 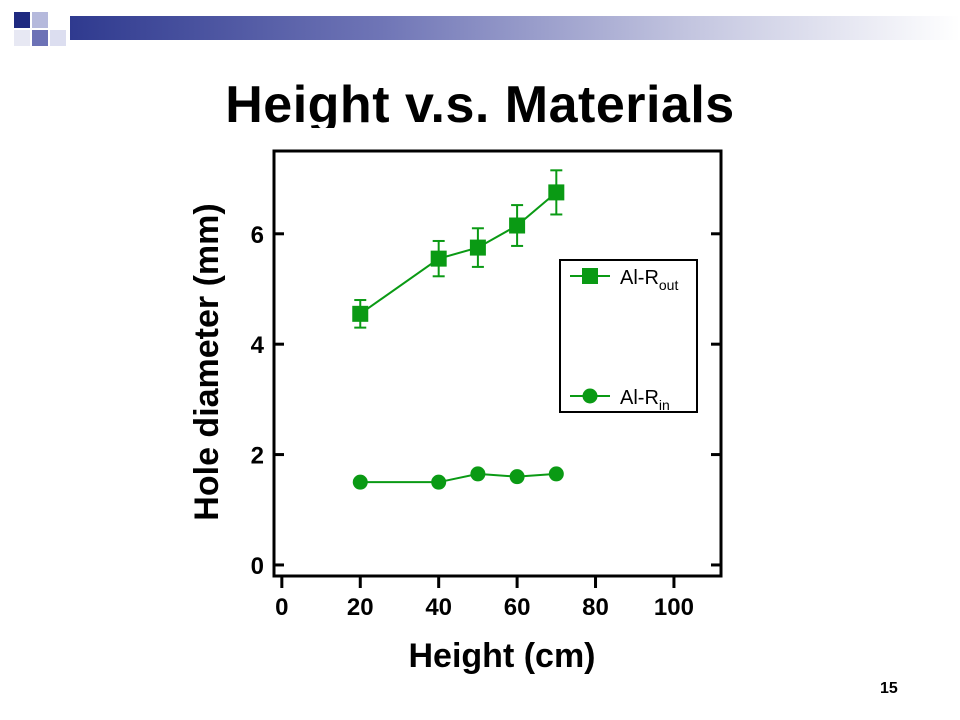 I want to click on legend-marker-circle, so click(x=590, y=396).